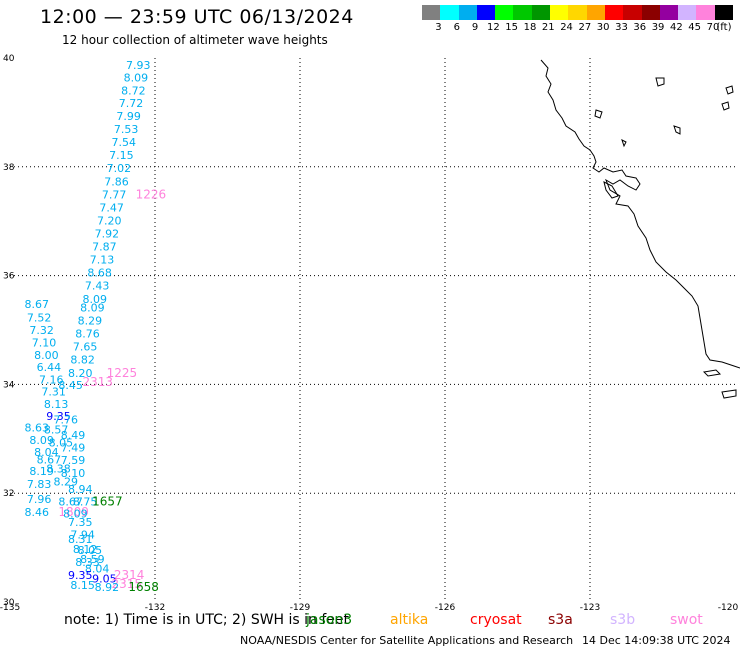 Image resolution: width=740 pixels, height=650 pixels. I want to click on wave-height-label: 7.92, so click(107, 234).